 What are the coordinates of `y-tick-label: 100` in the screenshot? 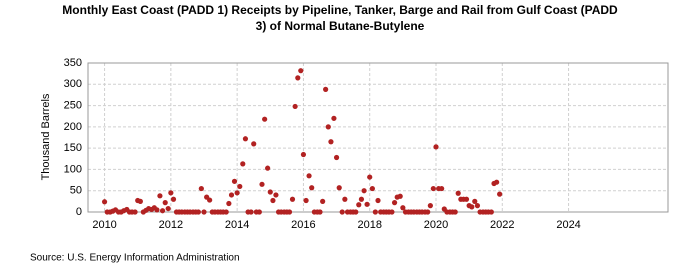 It's located at (73, 169).